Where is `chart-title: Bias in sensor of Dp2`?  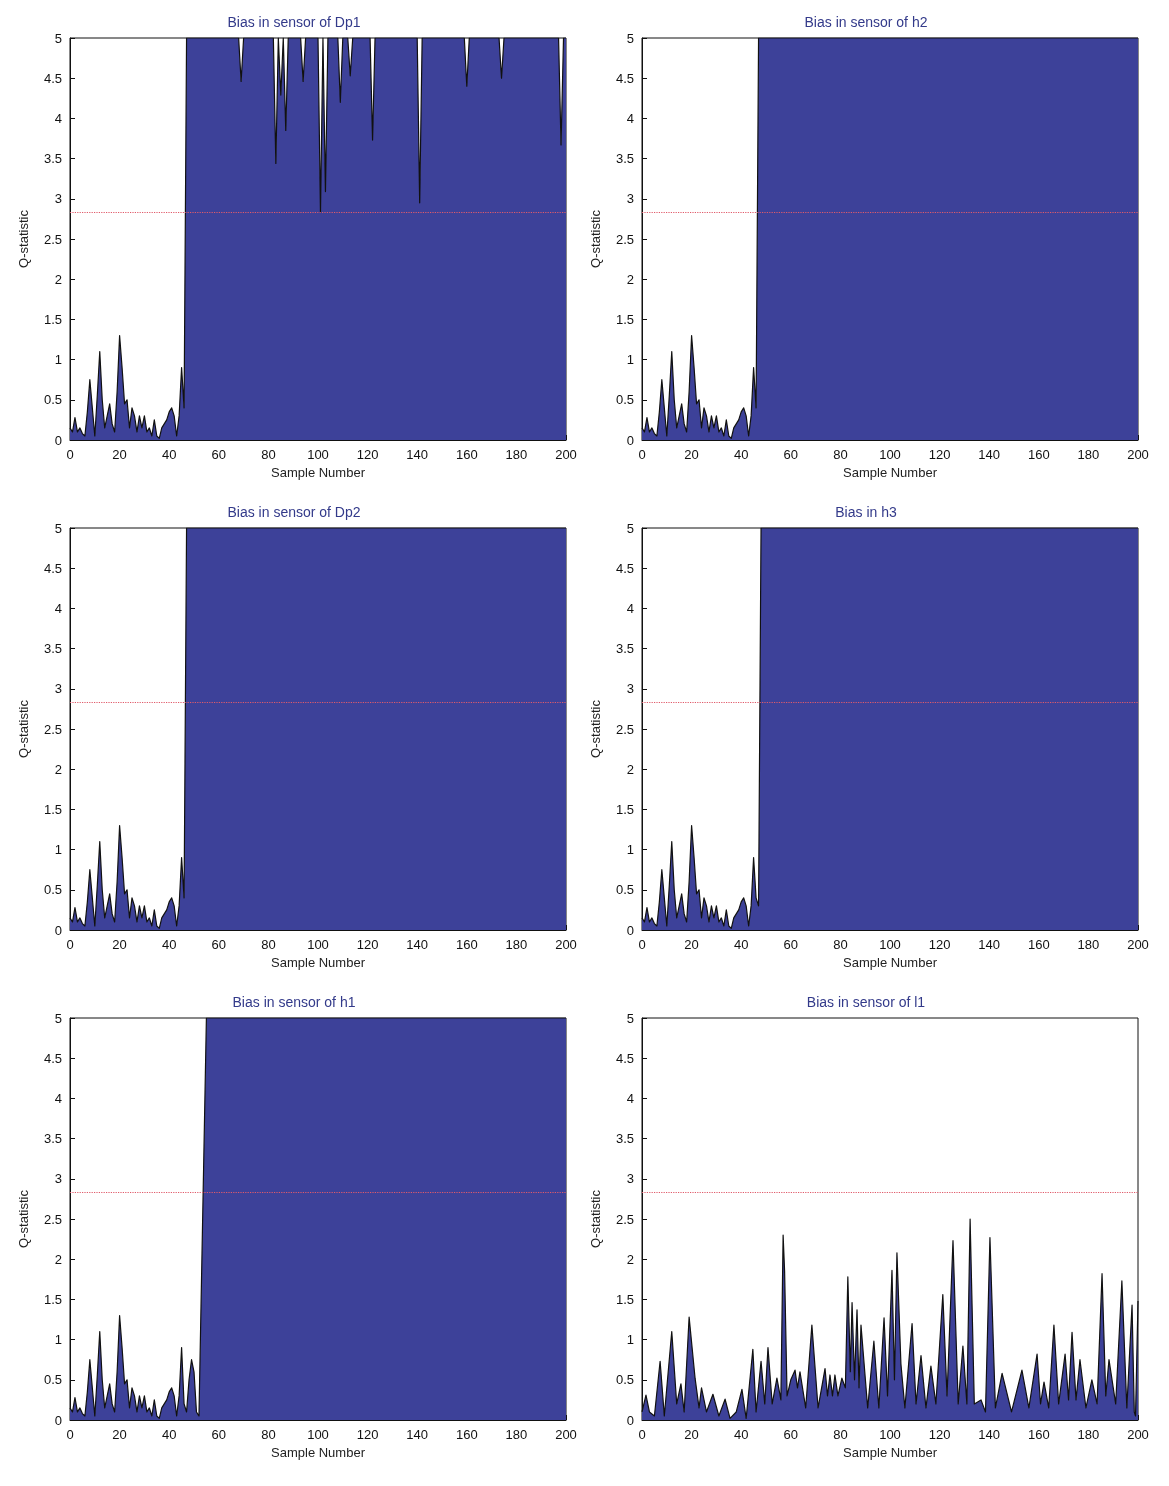
chart-title: Bias in sensor of Dp2 is located at coordinates (294, 512).